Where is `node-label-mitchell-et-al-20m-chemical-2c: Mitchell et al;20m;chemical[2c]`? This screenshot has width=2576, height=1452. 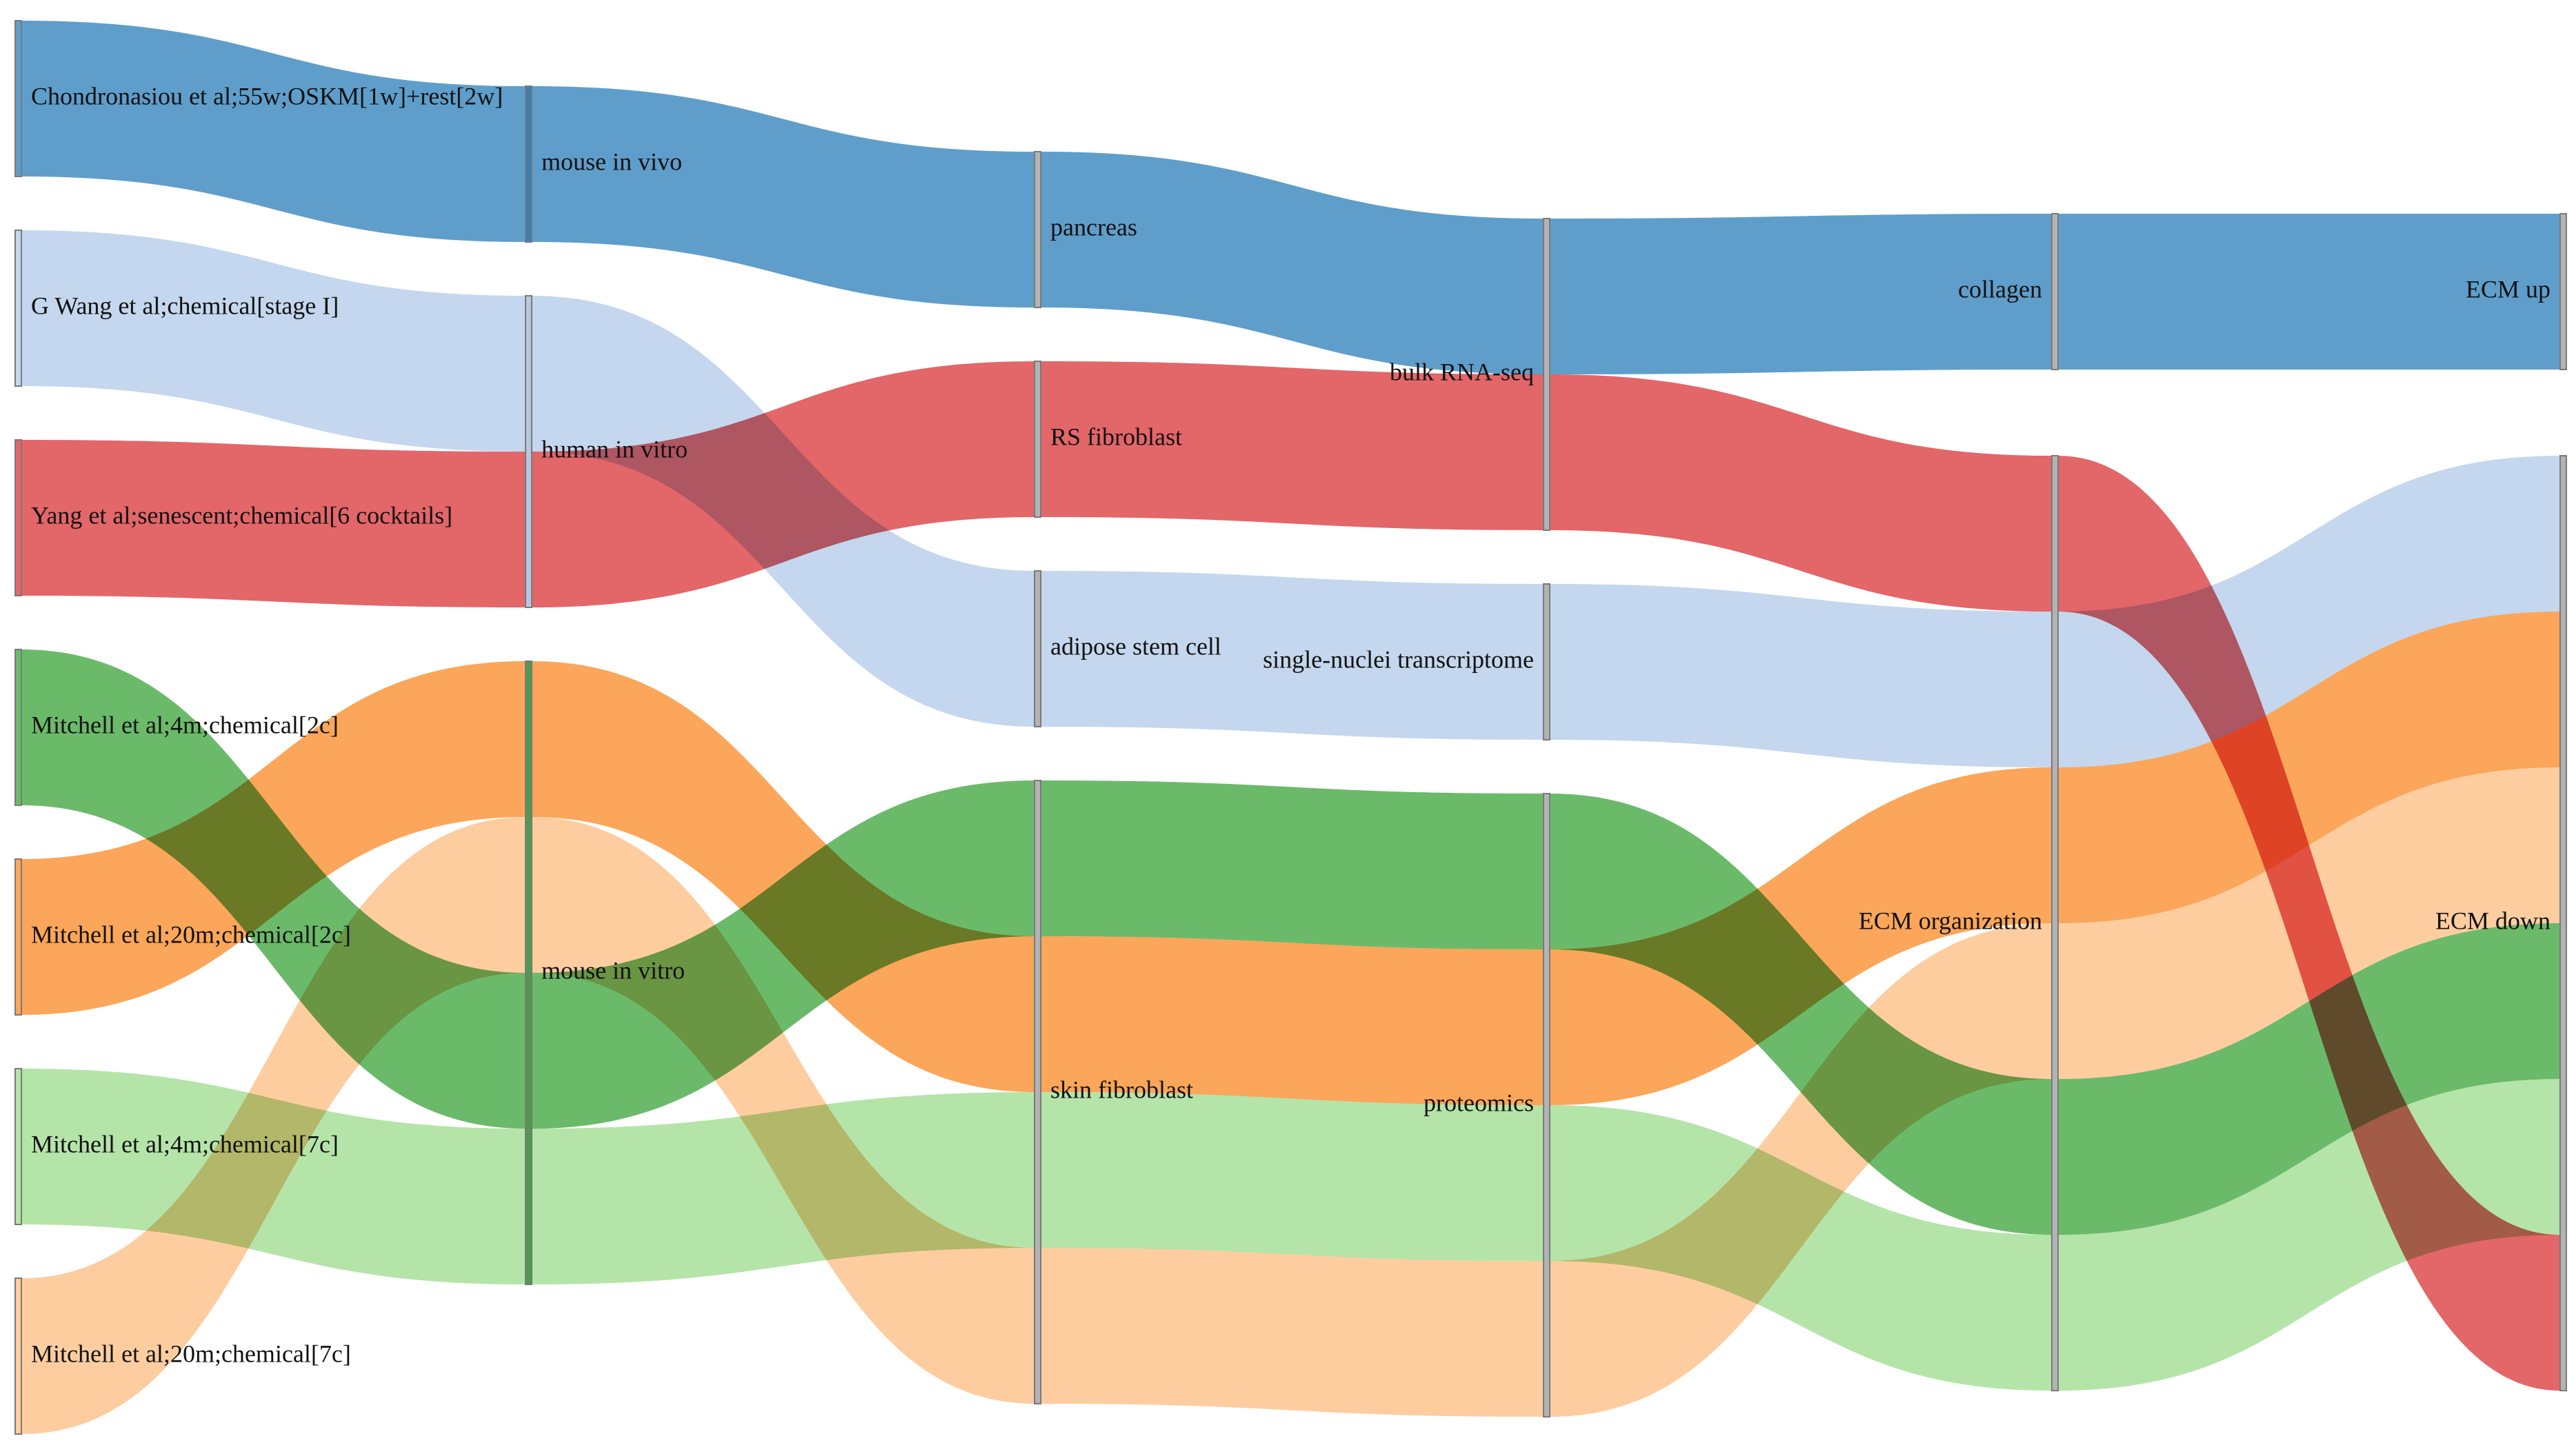 node-label-mitchell-et-al-20m-chemical-2c: Mitchell et al;20m;chemical[2c] is located at coordinates (191, 934).